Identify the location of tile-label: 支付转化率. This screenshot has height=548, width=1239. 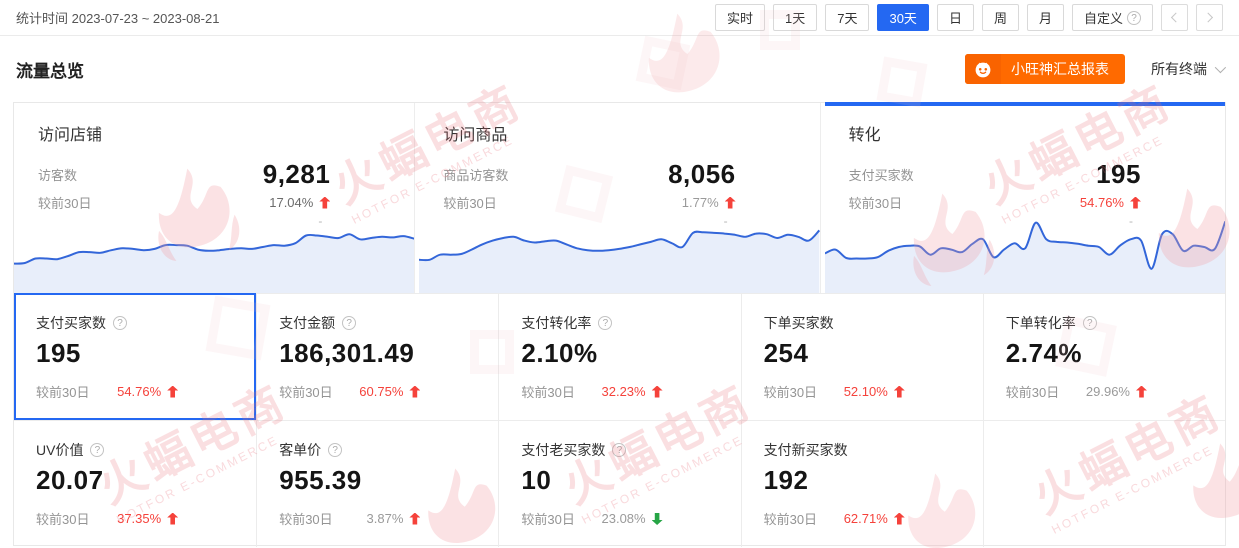
(556, 323).